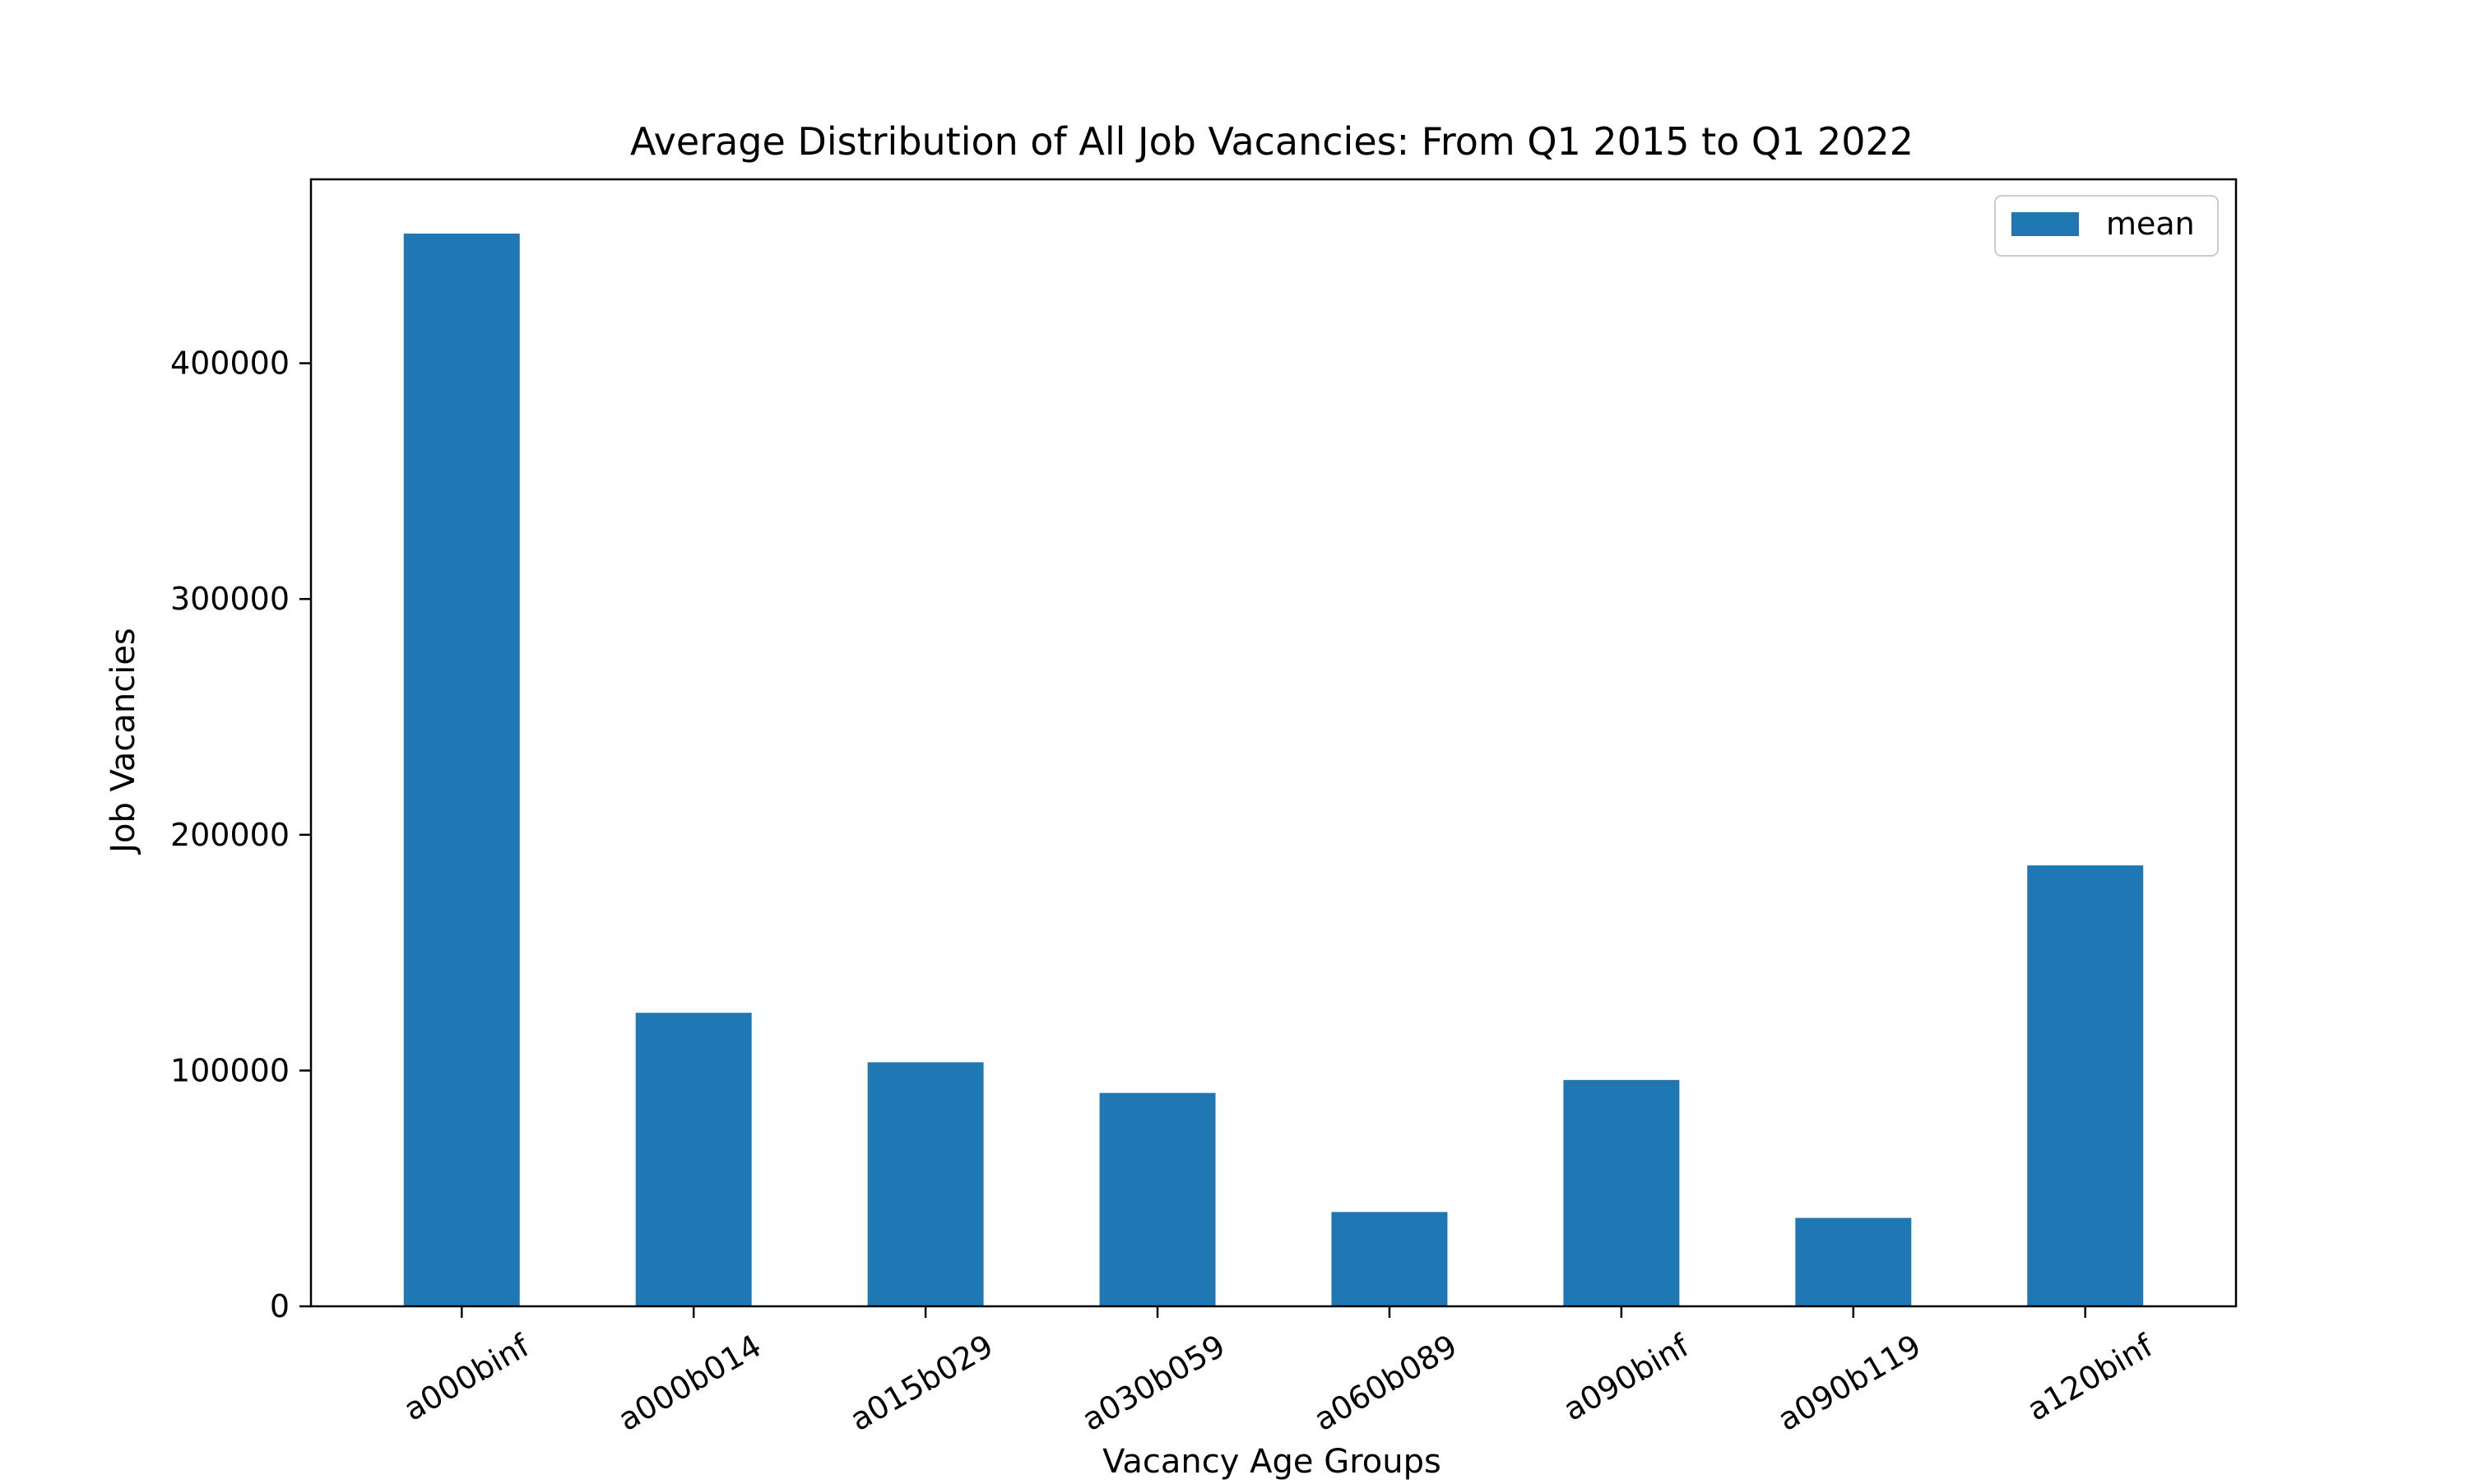 This screenshot has width=2468, height=1484. I want to click on bar-a060b089, so click(1389, 1259).